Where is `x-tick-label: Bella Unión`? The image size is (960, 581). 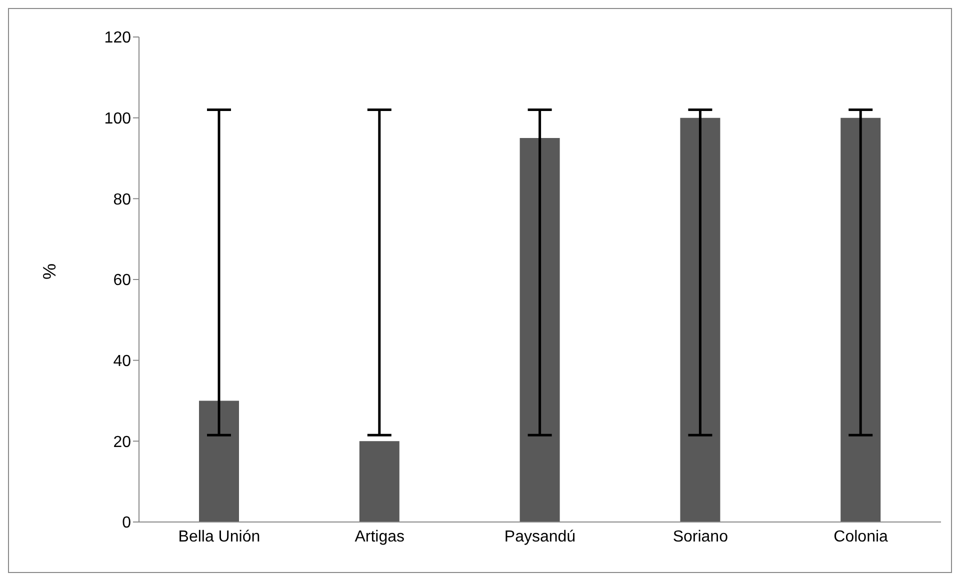
x-tick-label: Bella Unión is located at coordinates (219, 537).